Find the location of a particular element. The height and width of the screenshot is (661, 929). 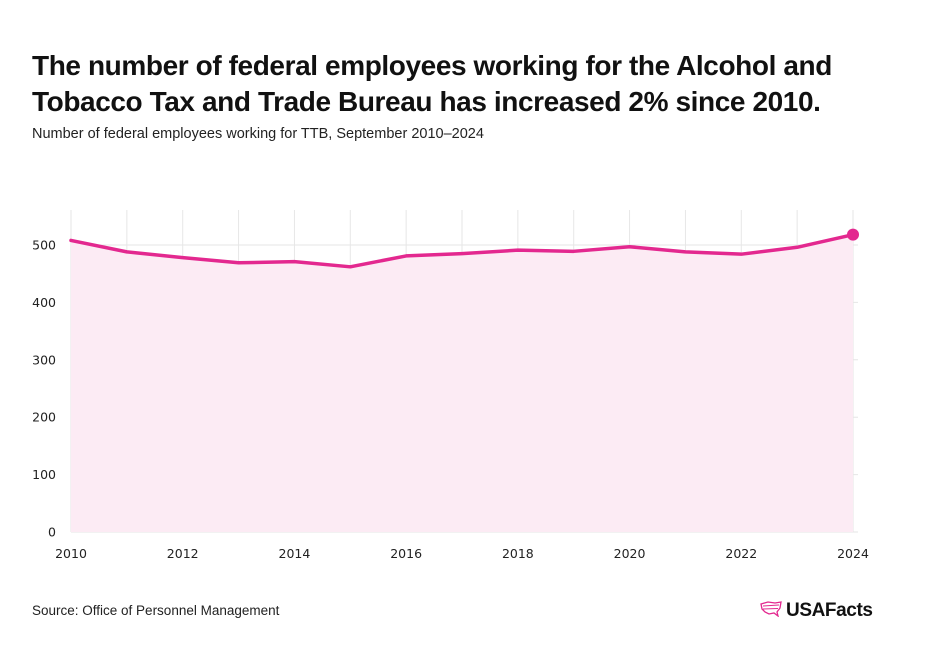

x-tick-label: 2020 is located at coordinates (630, 553).